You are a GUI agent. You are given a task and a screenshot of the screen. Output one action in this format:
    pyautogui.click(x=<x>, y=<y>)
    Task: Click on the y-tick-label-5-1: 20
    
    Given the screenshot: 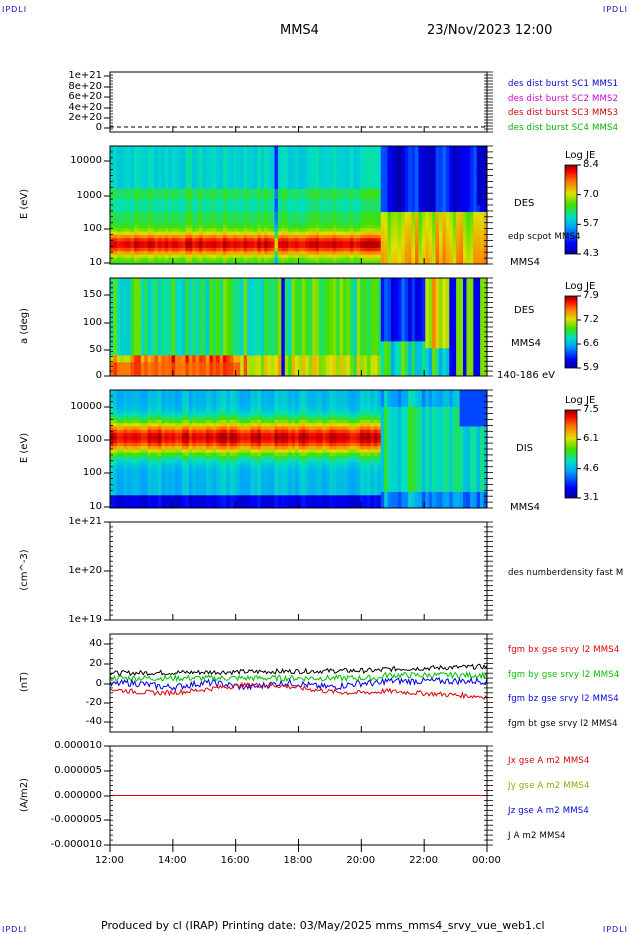 What is the action you would take?
    pyautogui.click(x=95, y=663)
    